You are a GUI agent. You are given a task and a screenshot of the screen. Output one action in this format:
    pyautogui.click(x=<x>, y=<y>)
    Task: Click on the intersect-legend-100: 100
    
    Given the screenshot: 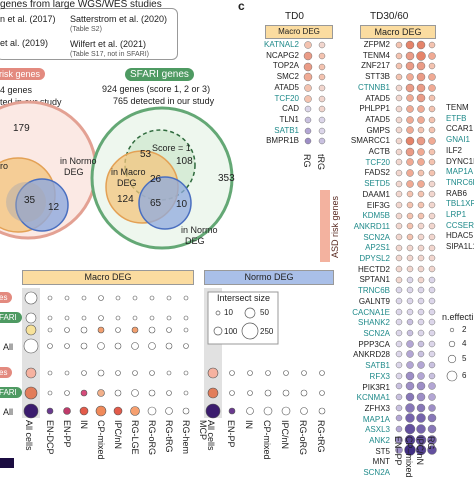 What is the action you would take?
    pyautogui.click(x=231, y=331)
    